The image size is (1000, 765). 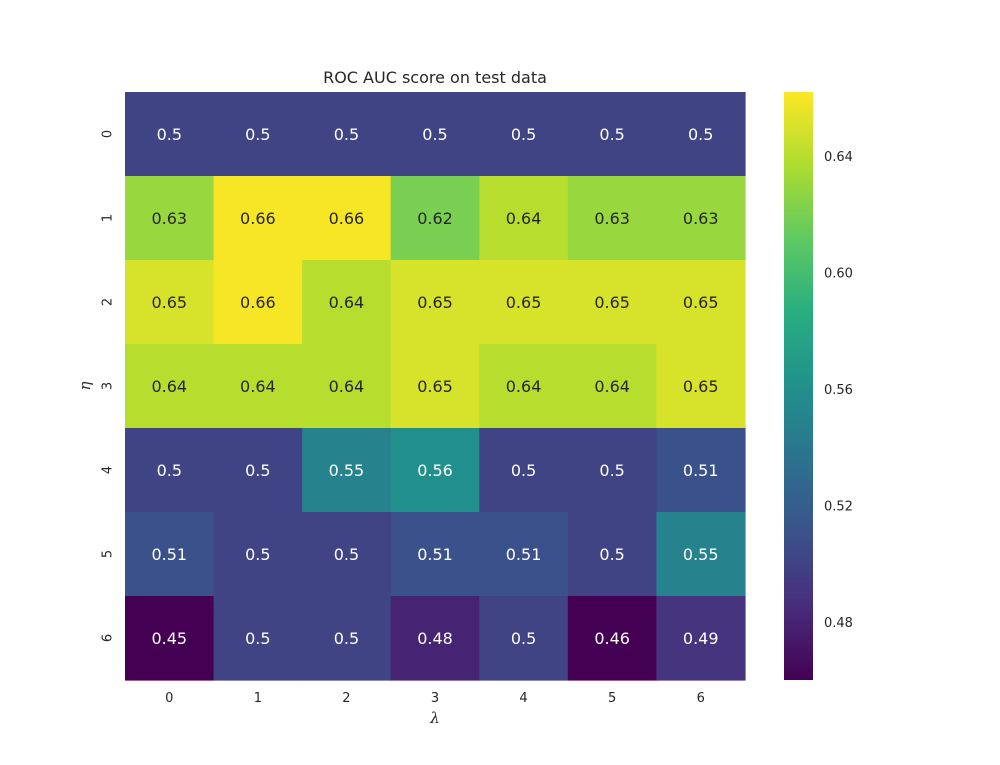 I want to click on colorbar-tick-labels: 0.48 0.52 0.56 0.60 0.64, so click(x=838, y=390).